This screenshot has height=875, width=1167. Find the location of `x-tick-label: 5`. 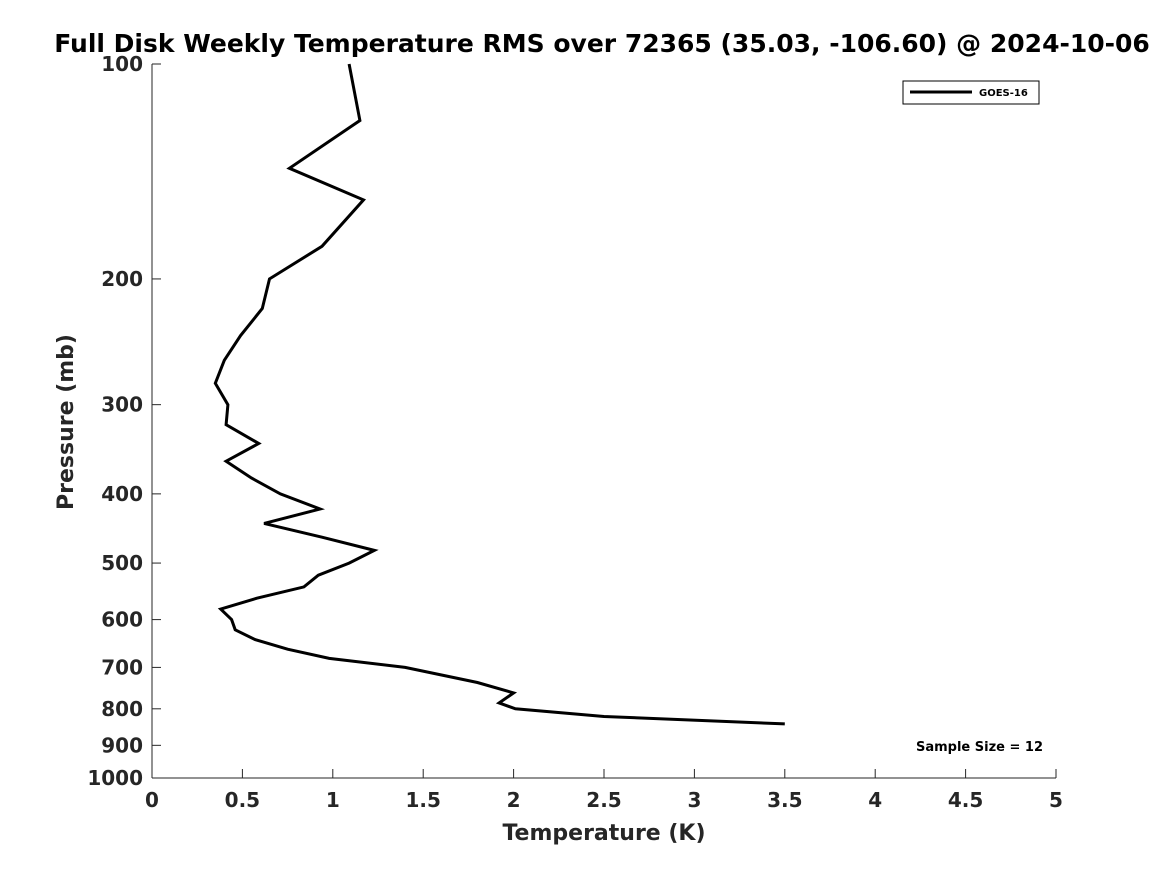

x-tick-label: 5 is located at coordinates (1056, 800).